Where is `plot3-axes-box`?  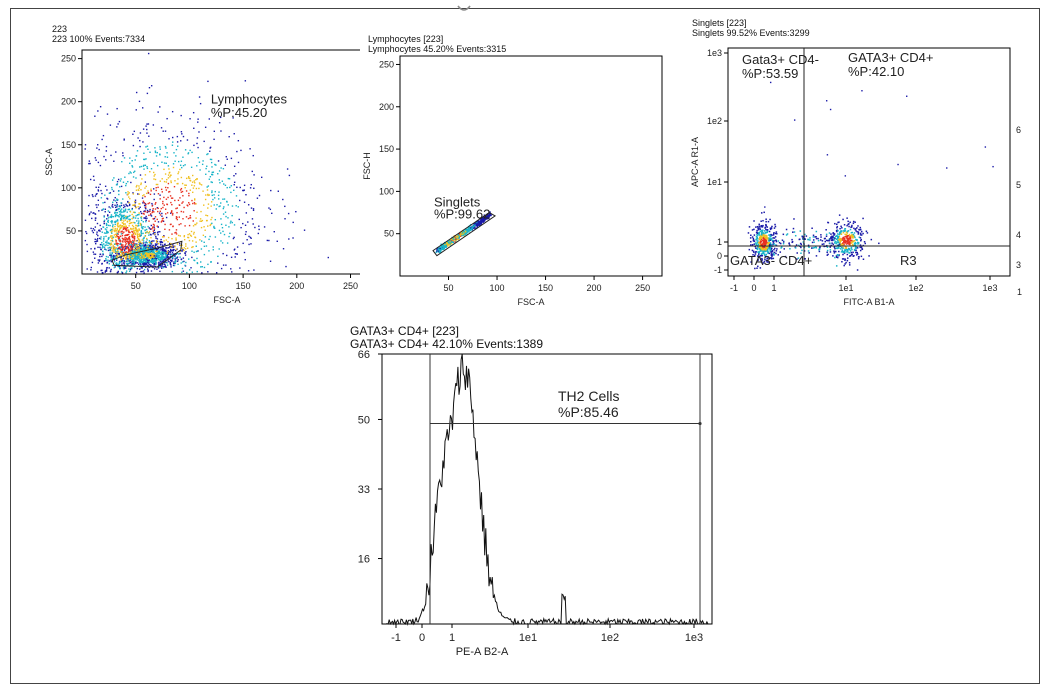 plot3-axes-box is located at coordinates (869, 162).